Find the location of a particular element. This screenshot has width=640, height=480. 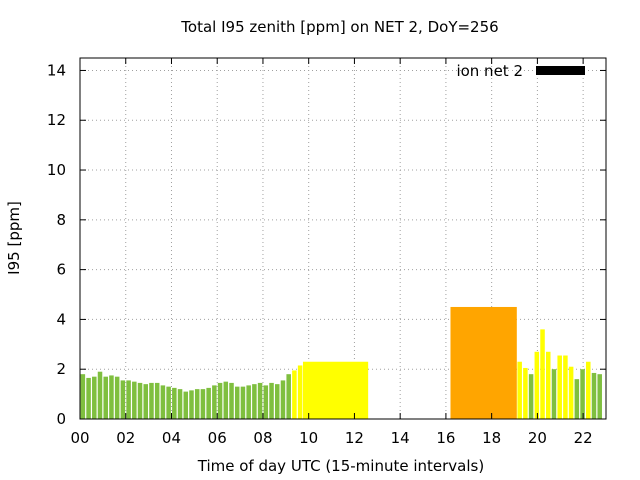

x-tick-label-12: 12 is located at coordinates (354, 438).